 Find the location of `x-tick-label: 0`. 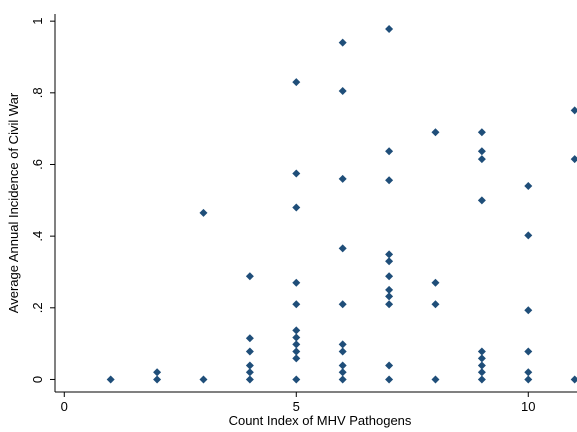

x-tick-label: 0 is located at coordinates (64, 406).